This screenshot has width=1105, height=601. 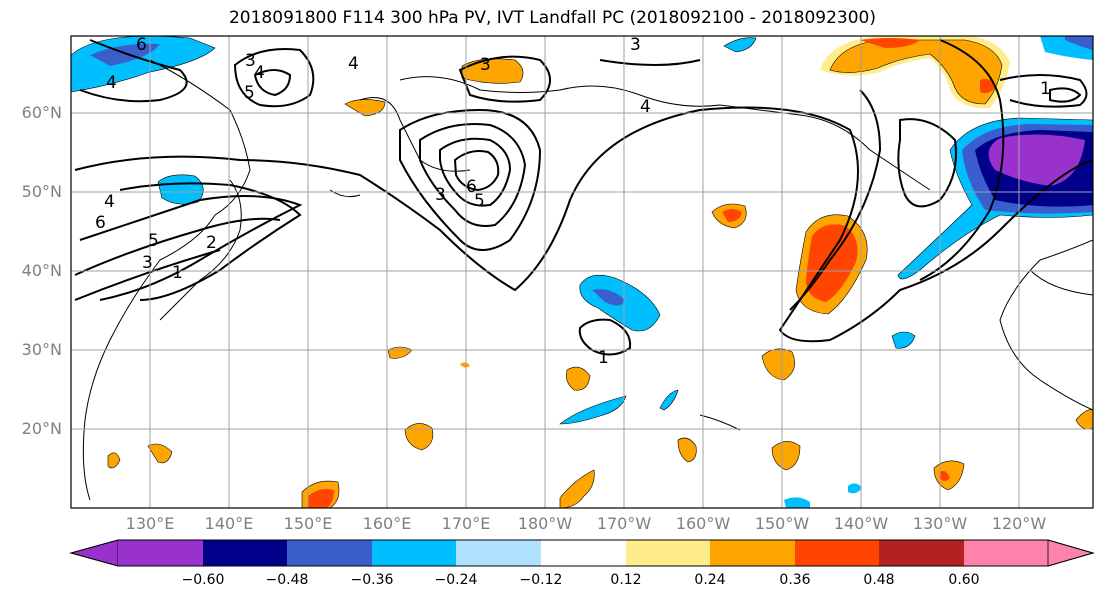 I want to click on colorbar-extend-high, so click(x=1071, y=553).